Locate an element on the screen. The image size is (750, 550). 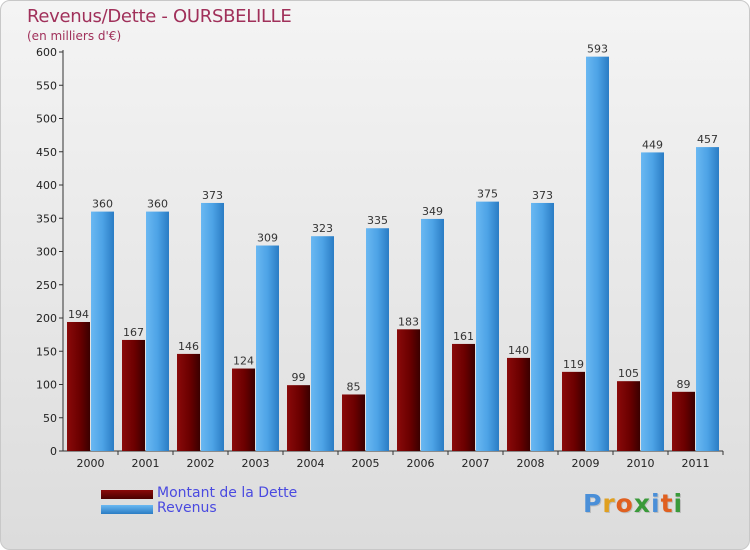
y-tick-label: 350 is located at coordinates (46, 218).